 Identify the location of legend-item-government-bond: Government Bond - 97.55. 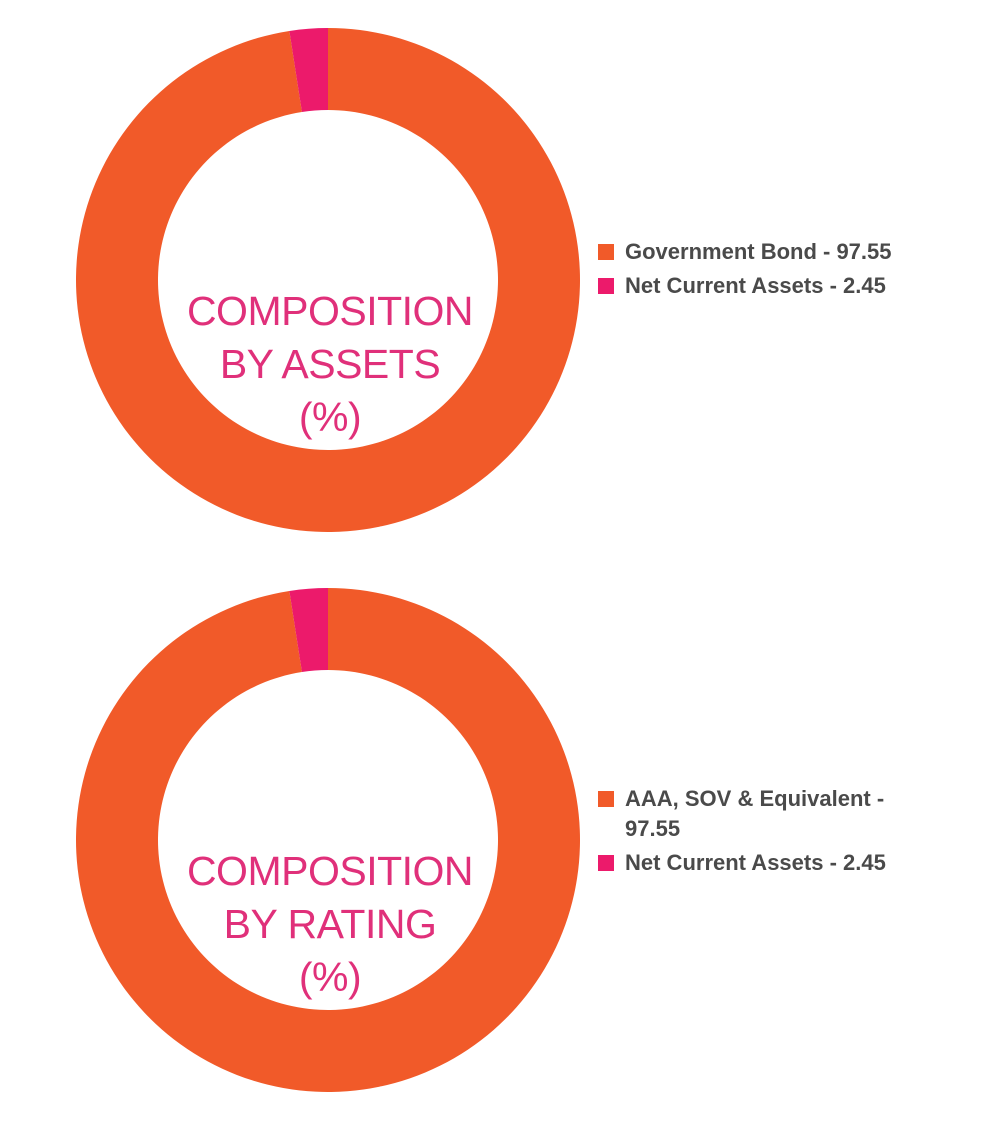
(768, 252).